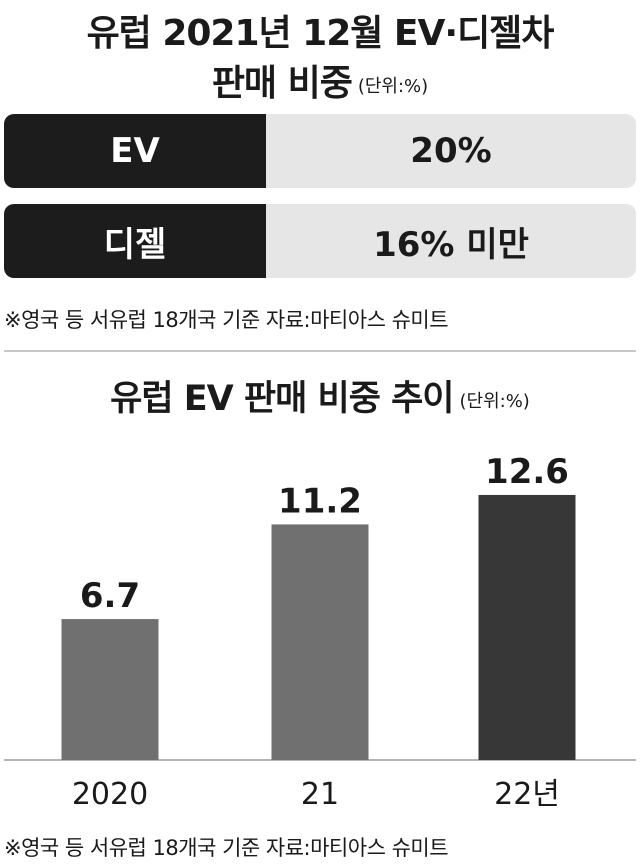 The width and height of the screenshot is (640, 866). I want to click on chart-title-line2: 판매 비중 (단위:%), so click(320, 80).